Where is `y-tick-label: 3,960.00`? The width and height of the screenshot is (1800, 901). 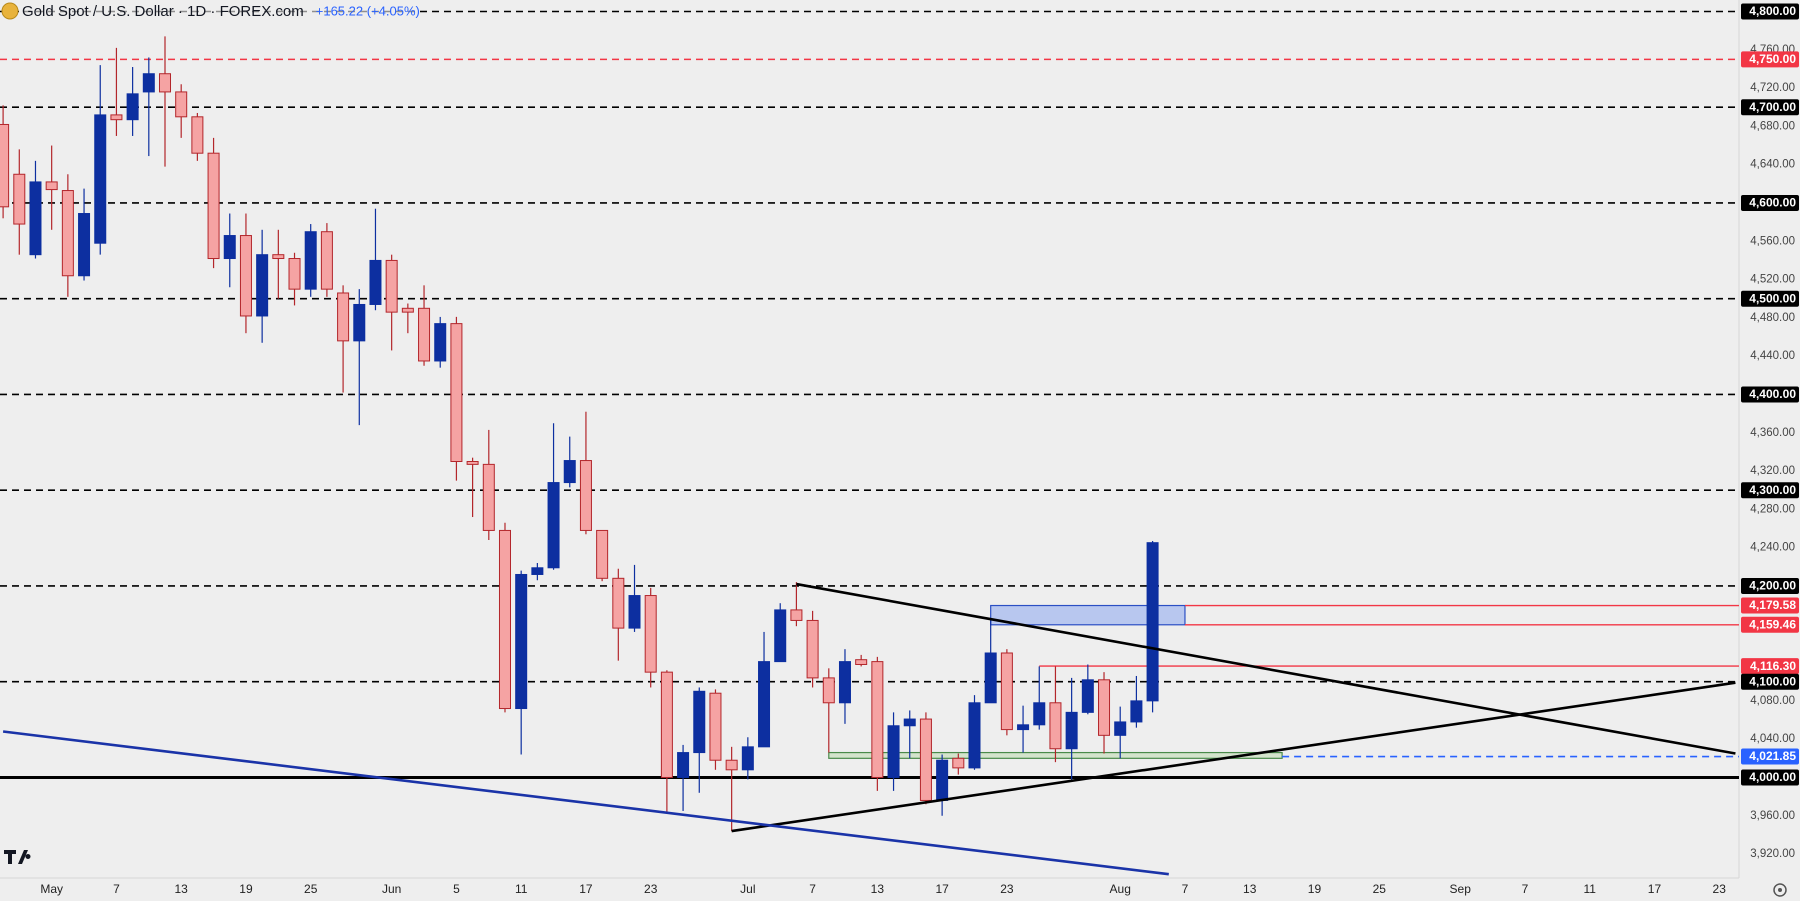
y-tick-label: 3,960.00 is located at coordinates (1772, 816).